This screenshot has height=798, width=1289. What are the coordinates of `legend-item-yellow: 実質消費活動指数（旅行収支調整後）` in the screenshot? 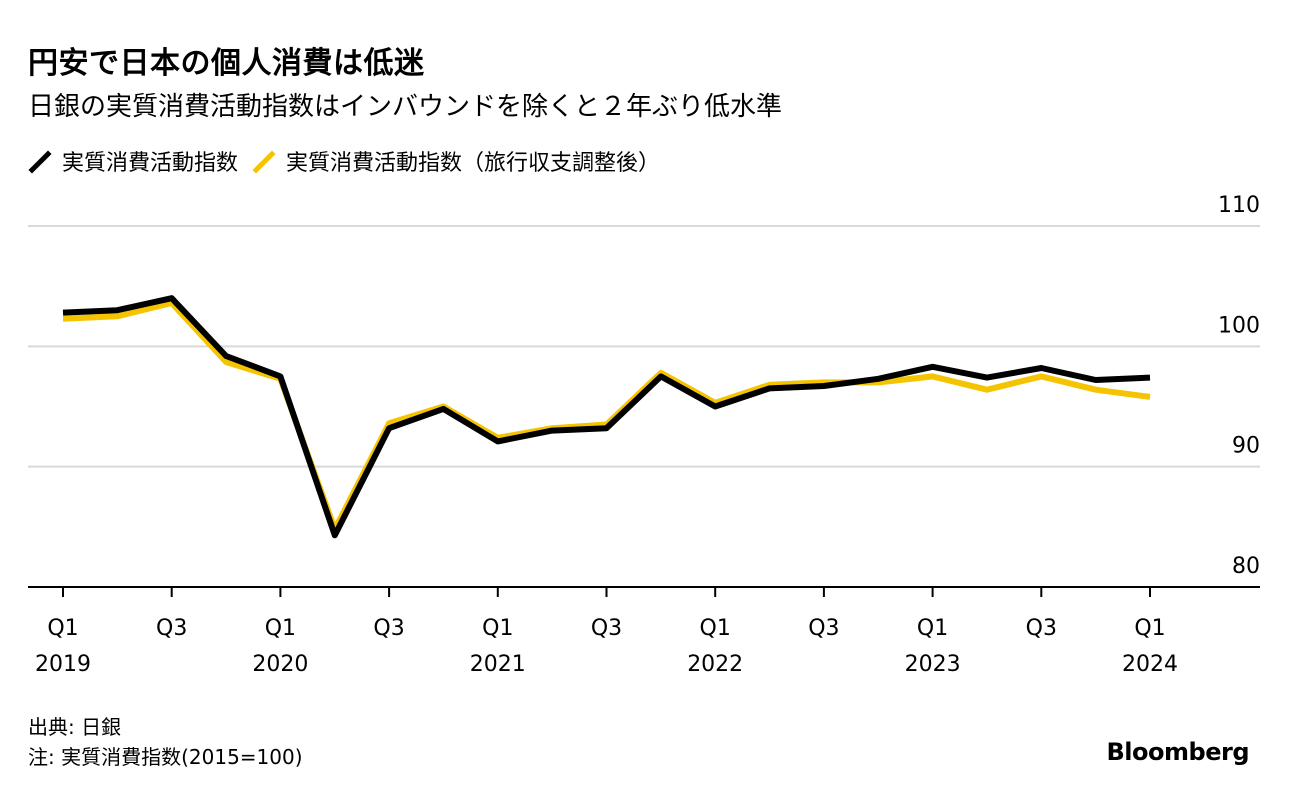 It's located at (456, 161).